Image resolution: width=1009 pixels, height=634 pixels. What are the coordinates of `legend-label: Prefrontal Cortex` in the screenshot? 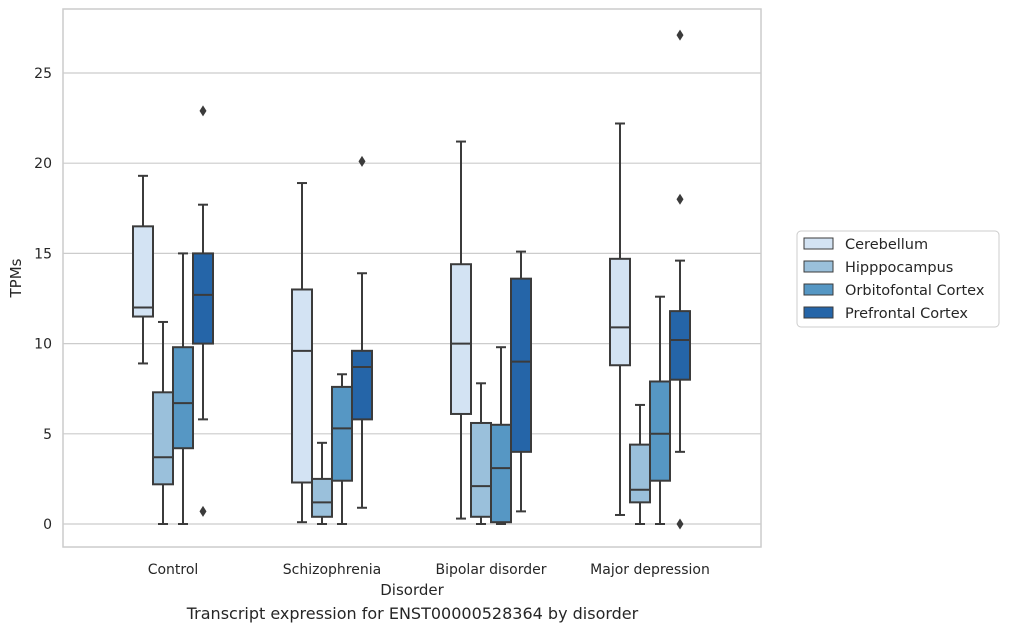 It's located at (906, 314).